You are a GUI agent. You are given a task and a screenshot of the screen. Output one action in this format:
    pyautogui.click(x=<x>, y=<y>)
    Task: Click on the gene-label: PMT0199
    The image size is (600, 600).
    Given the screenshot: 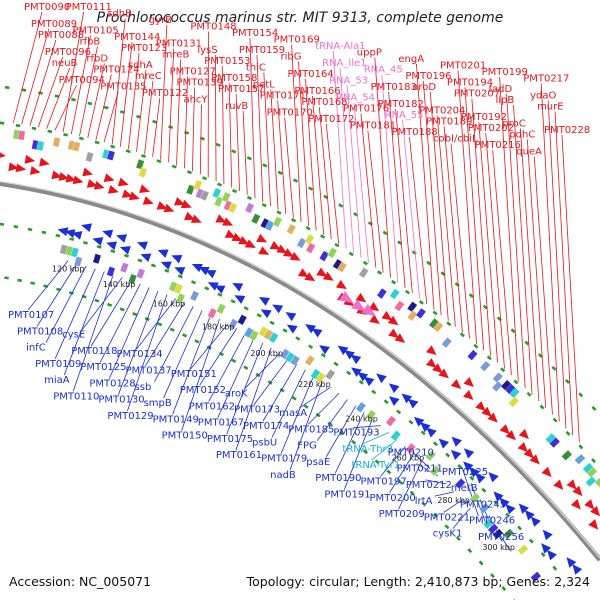 What is the action you would take?
    pyautogui.click(x=505, y=72)
    